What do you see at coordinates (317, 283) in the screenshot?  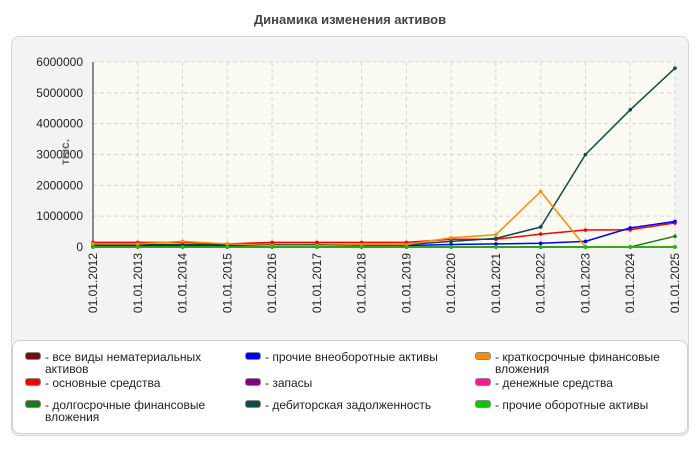 I see `x-tick-label: 01.01.2017` at bounding box center [317, 283].